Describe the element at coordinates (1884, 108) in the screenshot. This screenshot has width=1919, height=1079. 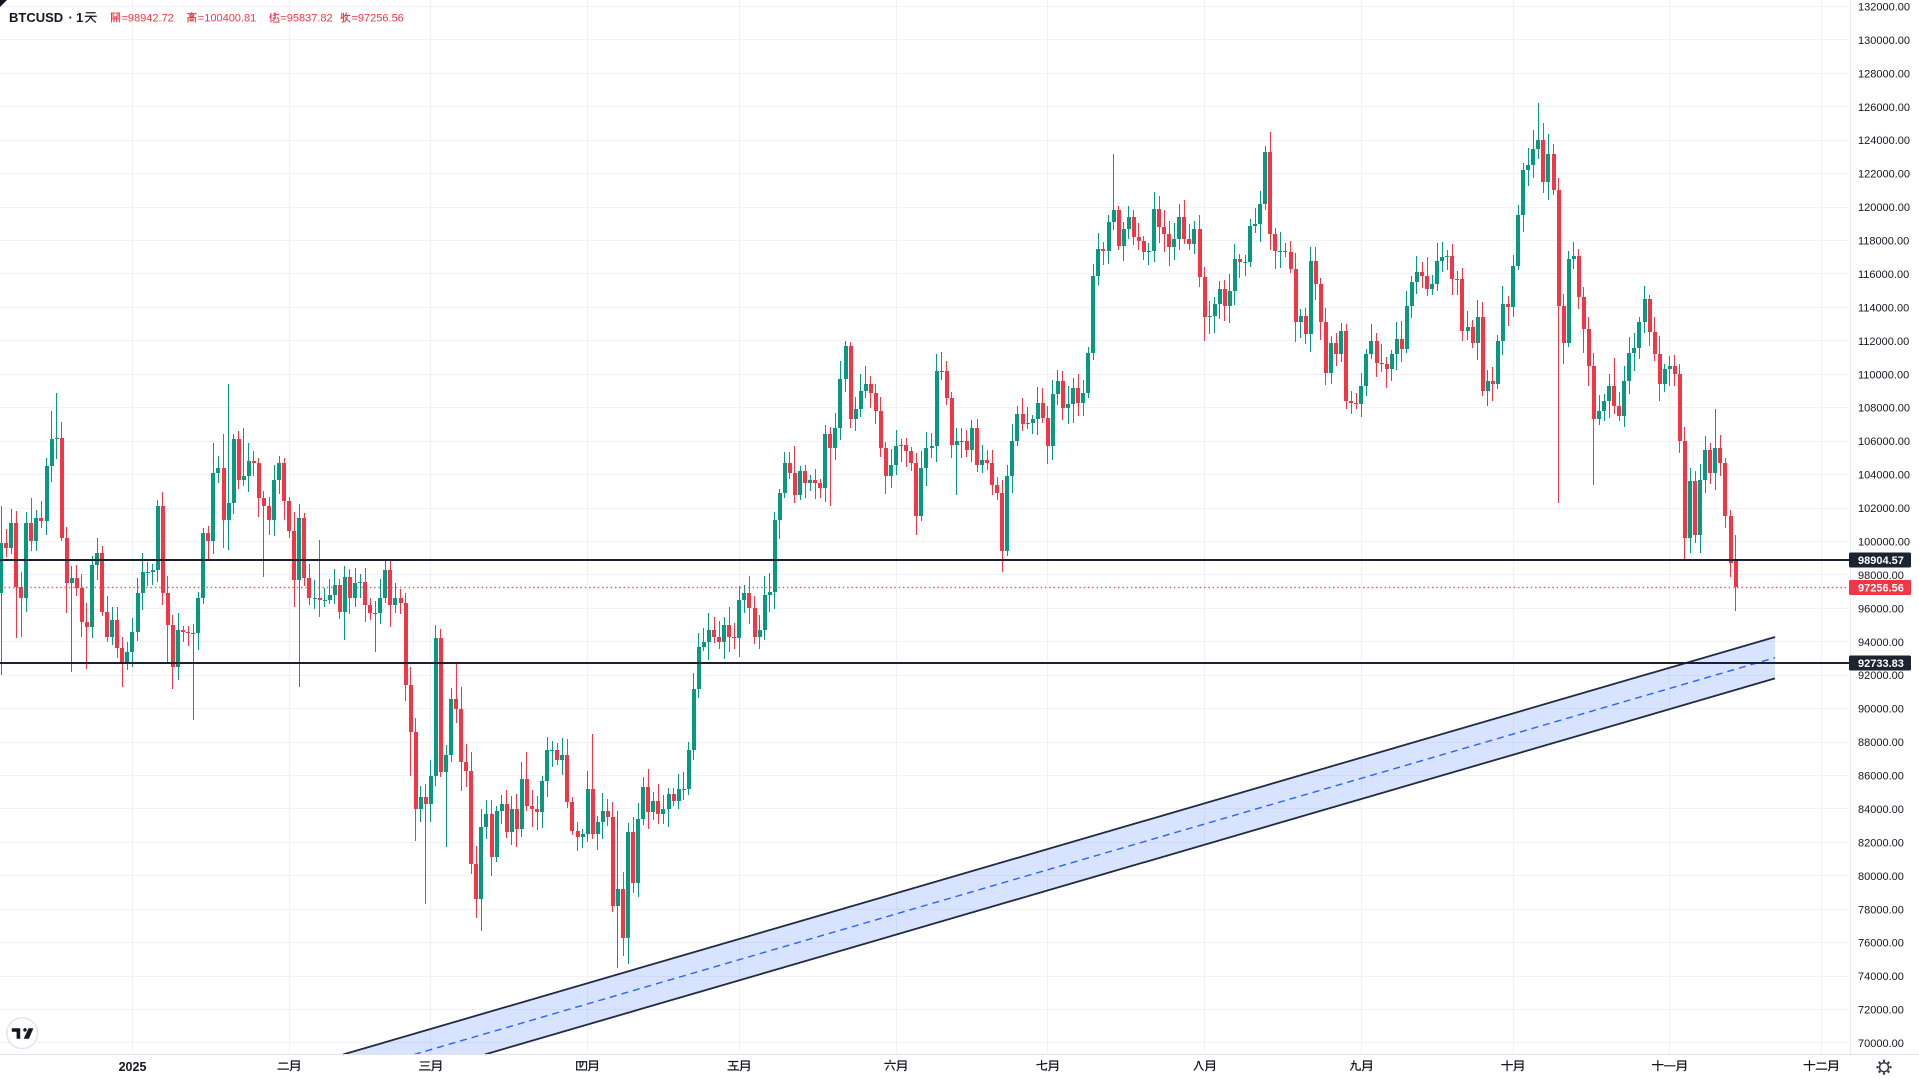
I see `svg-text: 126000.00` at that location.